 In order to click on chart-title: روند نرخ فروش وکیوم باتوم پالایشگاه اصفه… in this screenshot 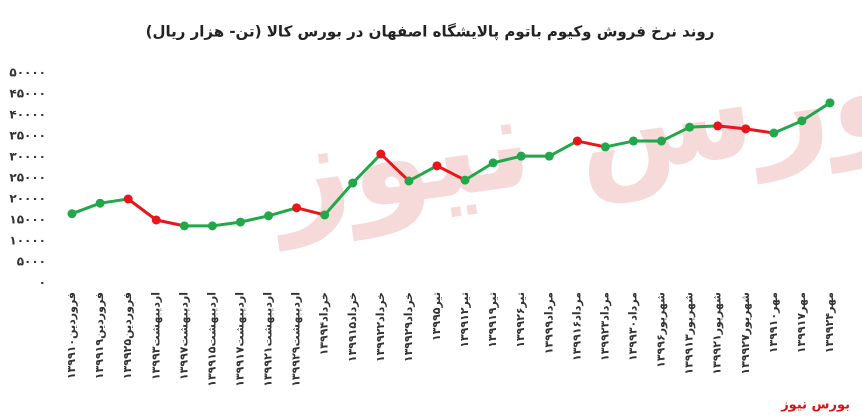, I will do `click(430, 32)`.